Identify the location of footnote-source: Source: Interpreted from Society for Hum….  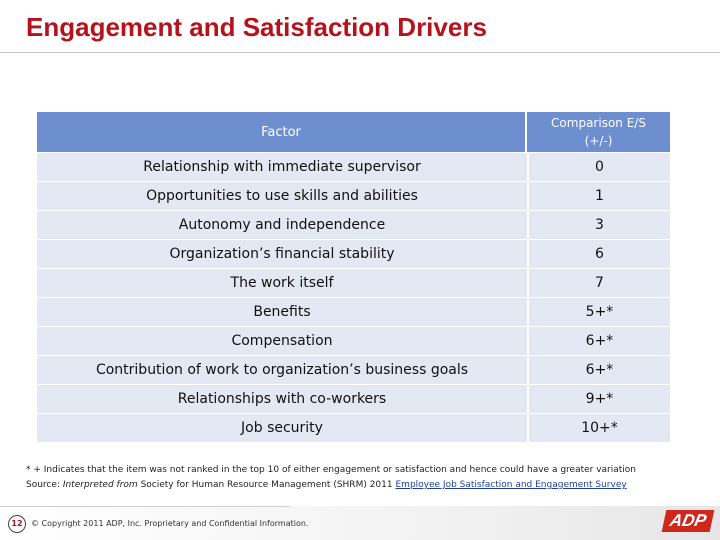
(366, 485).